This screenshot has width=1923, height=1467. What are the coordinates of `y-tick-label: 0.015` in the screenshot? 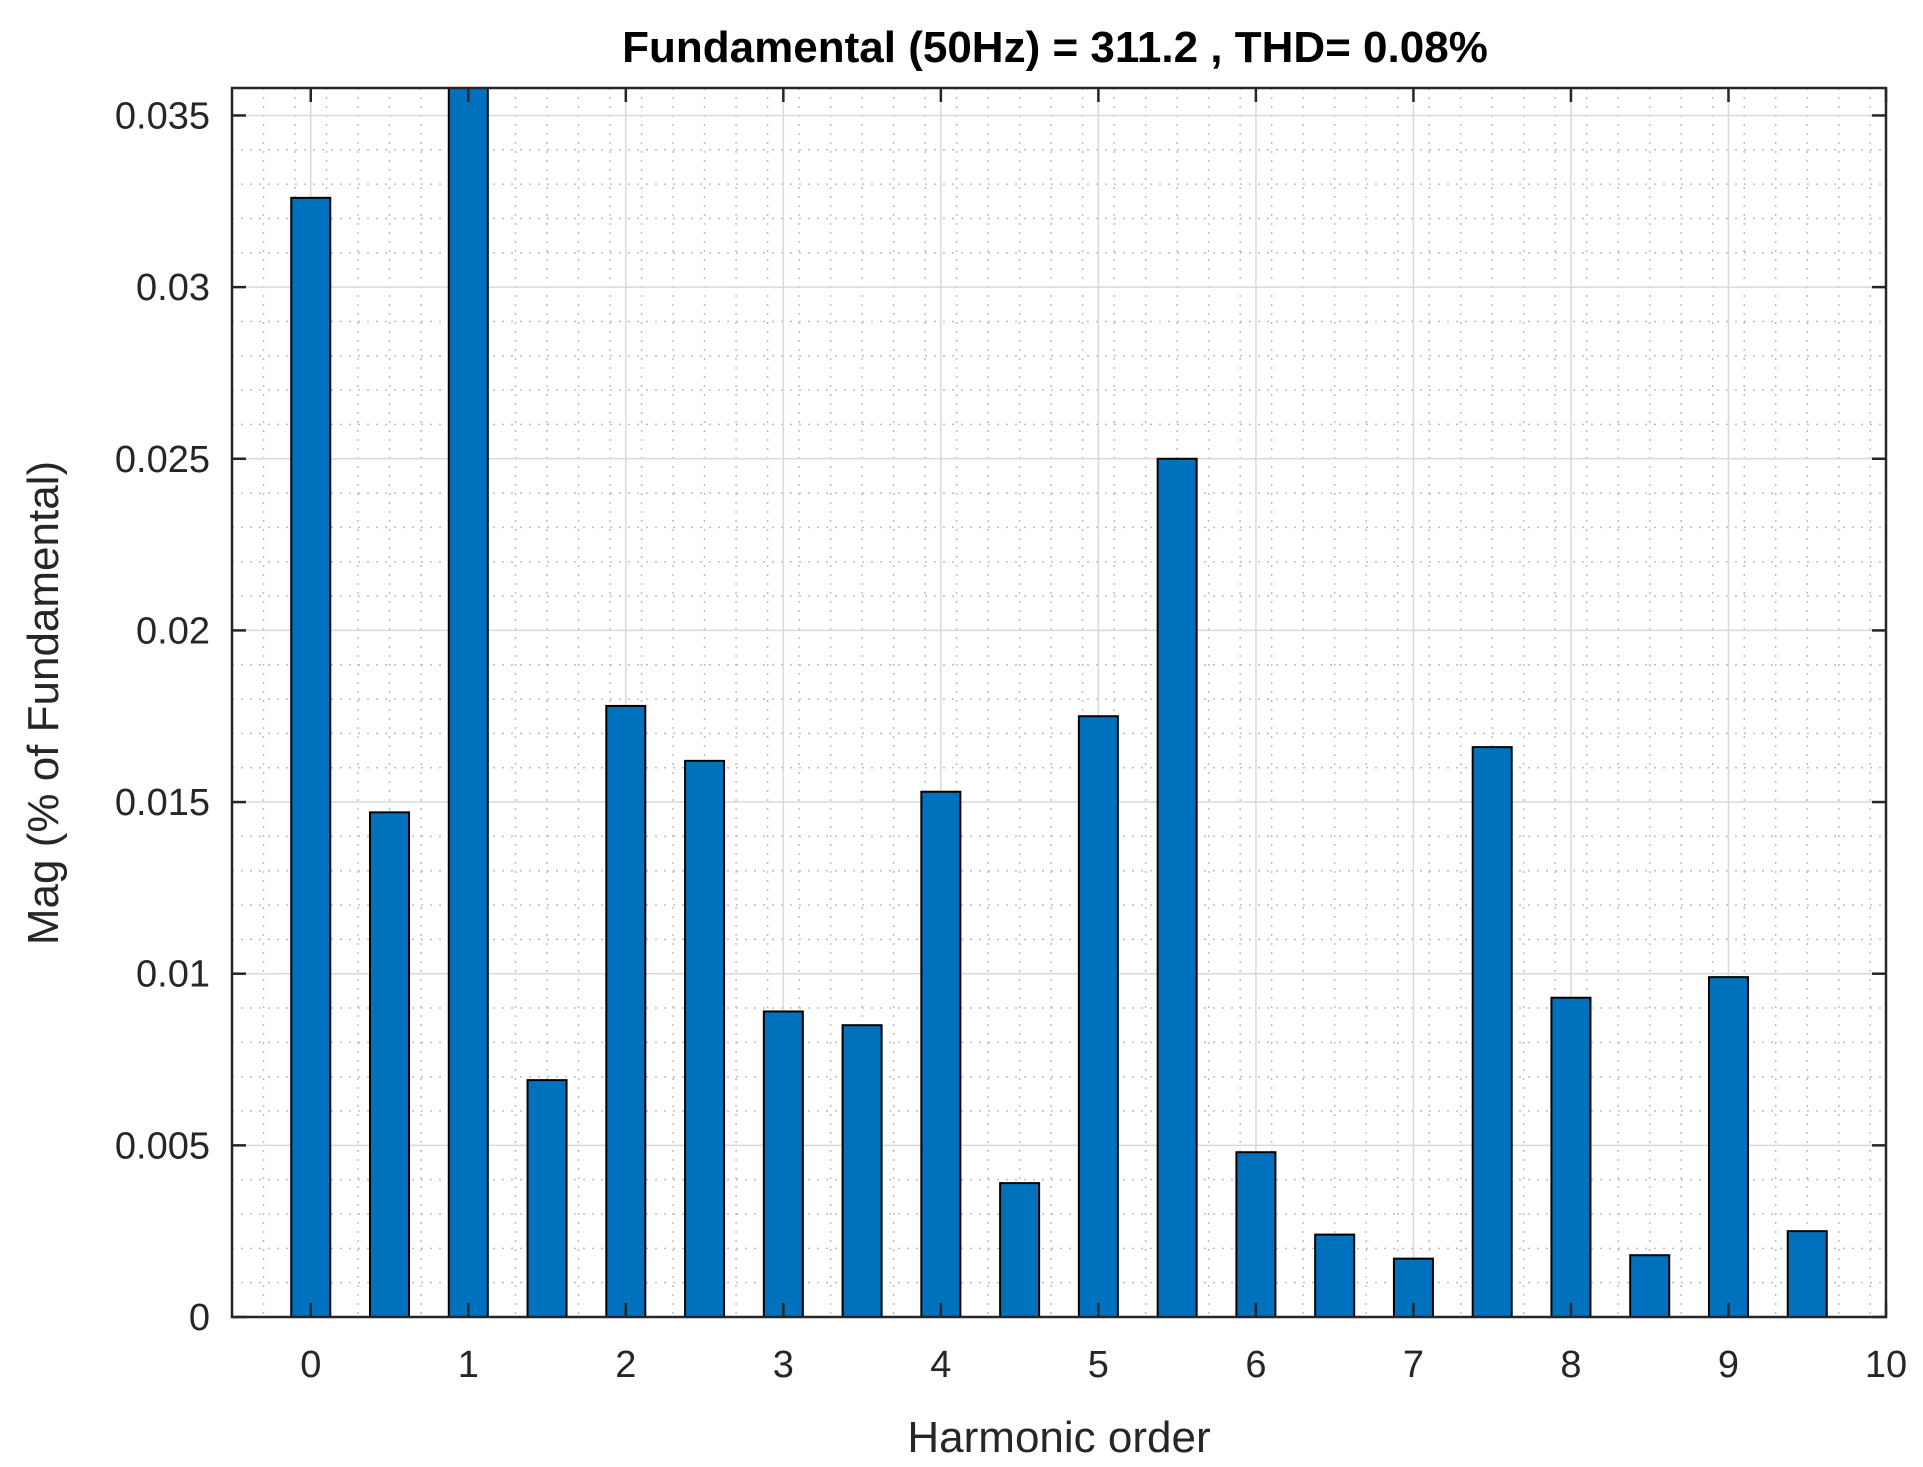 It's located at (162, 803).